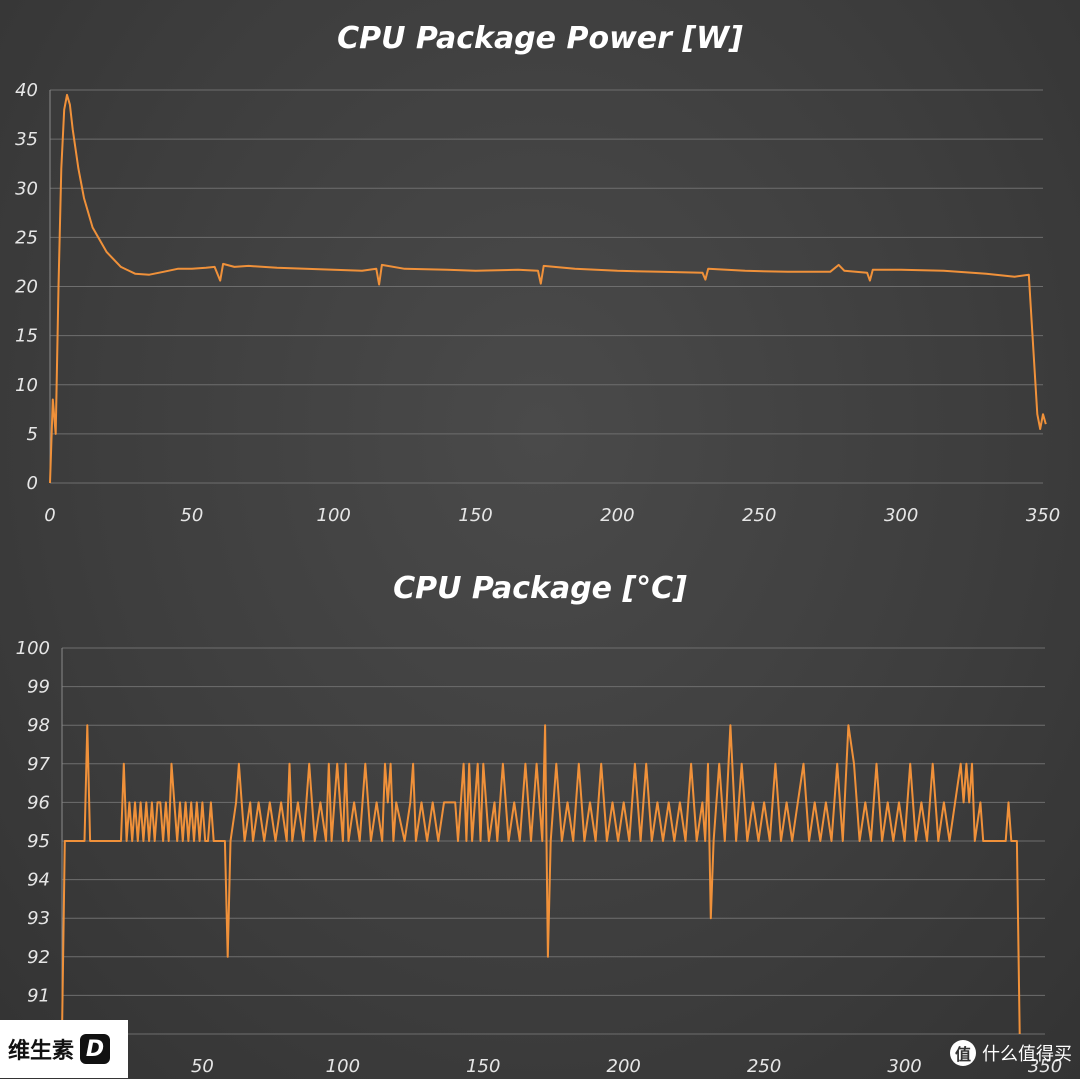 The width and height of the screenshot is (1080, 1079). I want to click on power-y-tick-label: 5, so click(32, 434).